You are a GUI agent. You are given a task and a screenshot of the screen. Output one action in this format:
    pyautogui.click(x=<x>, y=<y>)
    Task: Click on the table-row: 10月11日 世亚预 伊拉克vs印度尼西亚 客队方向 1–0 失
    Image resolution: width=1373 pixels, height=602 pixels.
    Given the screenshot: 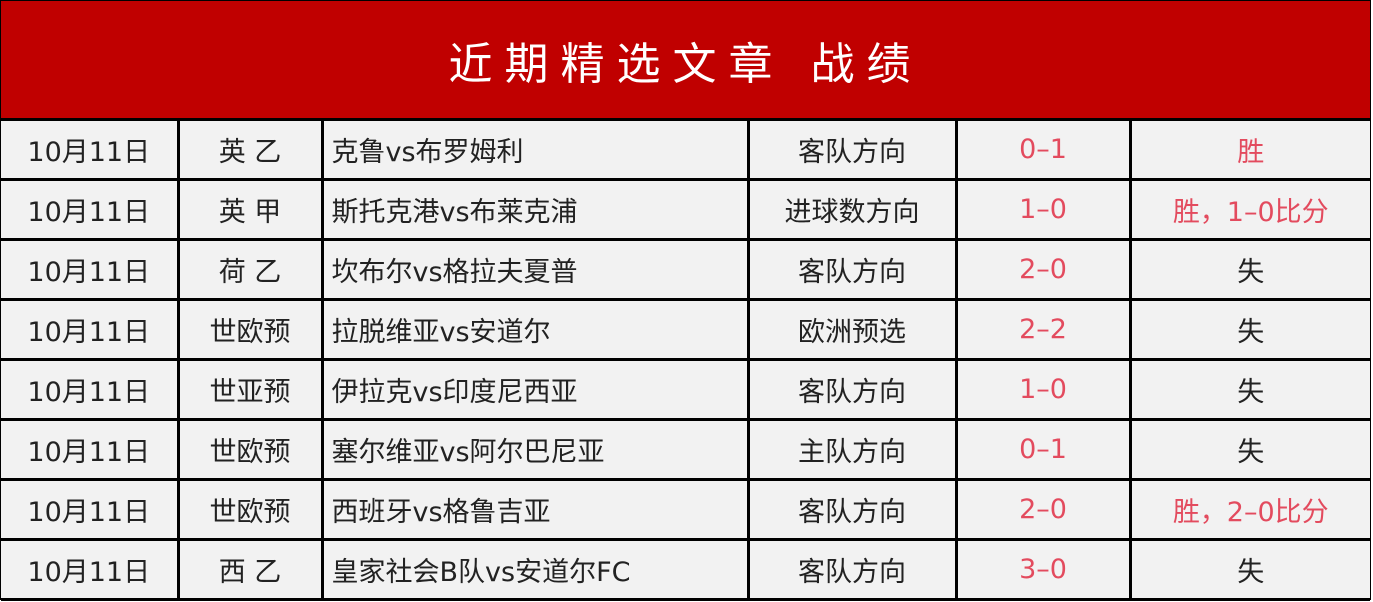 What is the action you would take?
    pyautogui.click(x=685, y=389)
    